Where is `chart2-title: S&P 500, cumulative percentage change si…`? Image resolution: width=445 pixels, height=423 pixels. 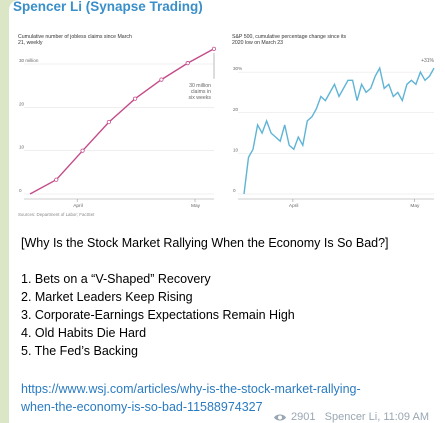 chart2-title: S&P 500, cumulative percentage change si… is located at coordinates (289, 40).